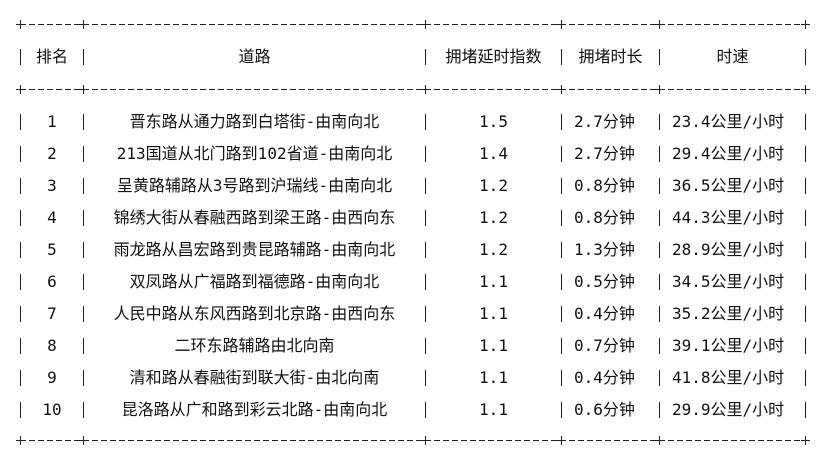 This screenshot has width=824, height=464. I want to click on cell-congestion-index: 1.5, so click(493, 121).